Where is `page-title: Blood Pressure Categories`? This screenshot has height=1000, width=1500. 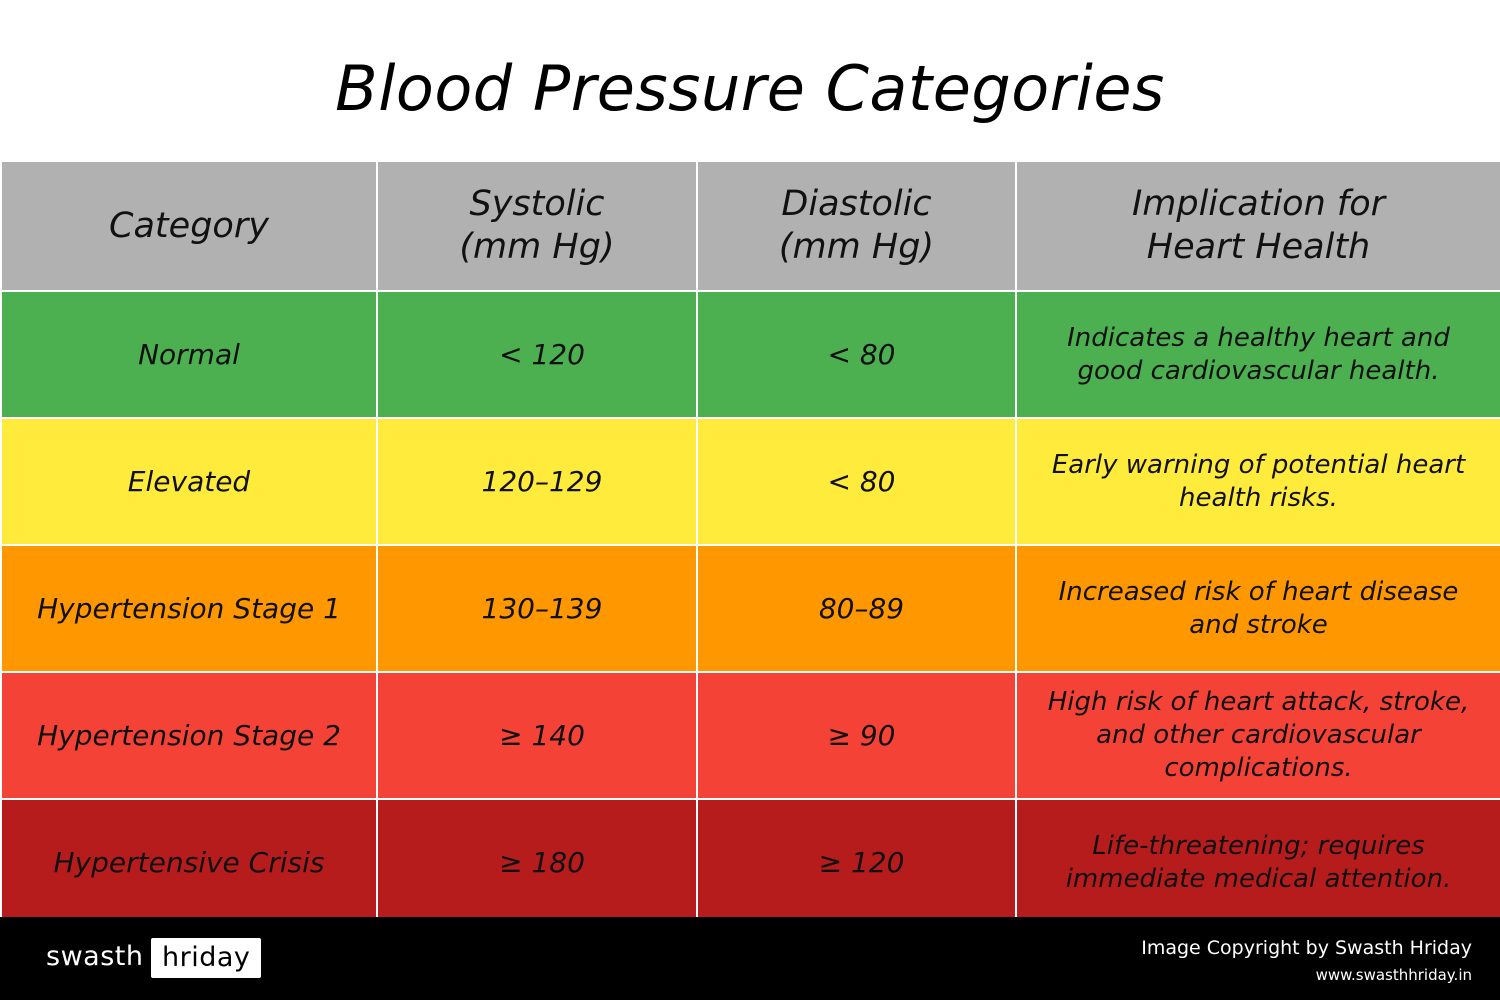 page-title: Blood Pressure Categories is located at coordinates (750, 88).